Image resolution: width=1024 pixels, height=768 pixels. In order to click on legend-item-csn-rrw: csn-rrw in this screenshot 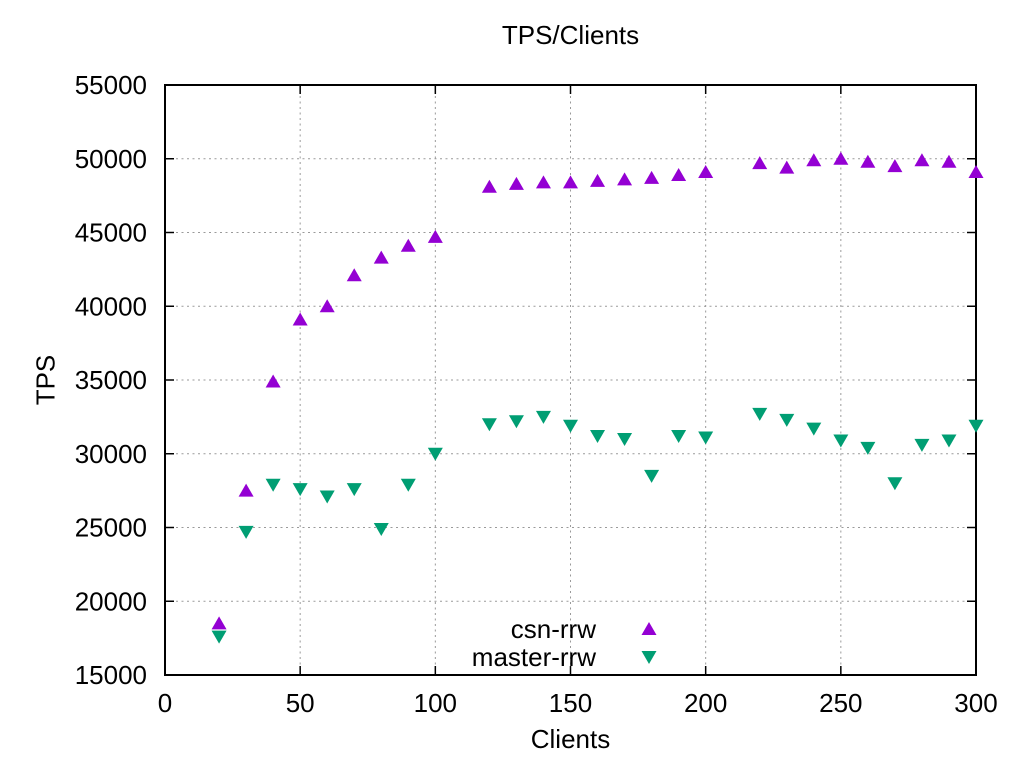, I will do `click(519, 629)`.